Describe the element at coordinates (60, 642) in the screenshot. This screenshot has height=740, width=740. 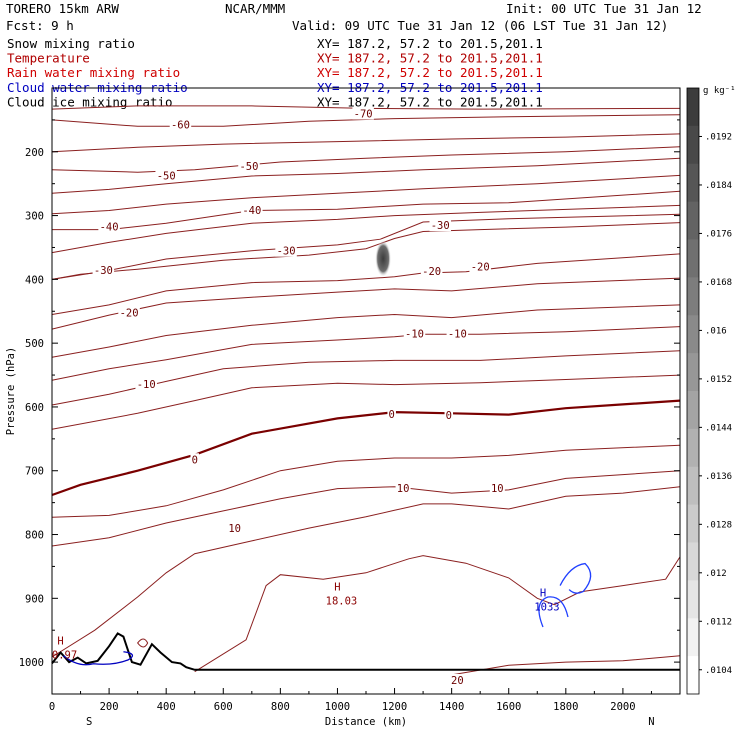
I see `high-marker: H` at that location.